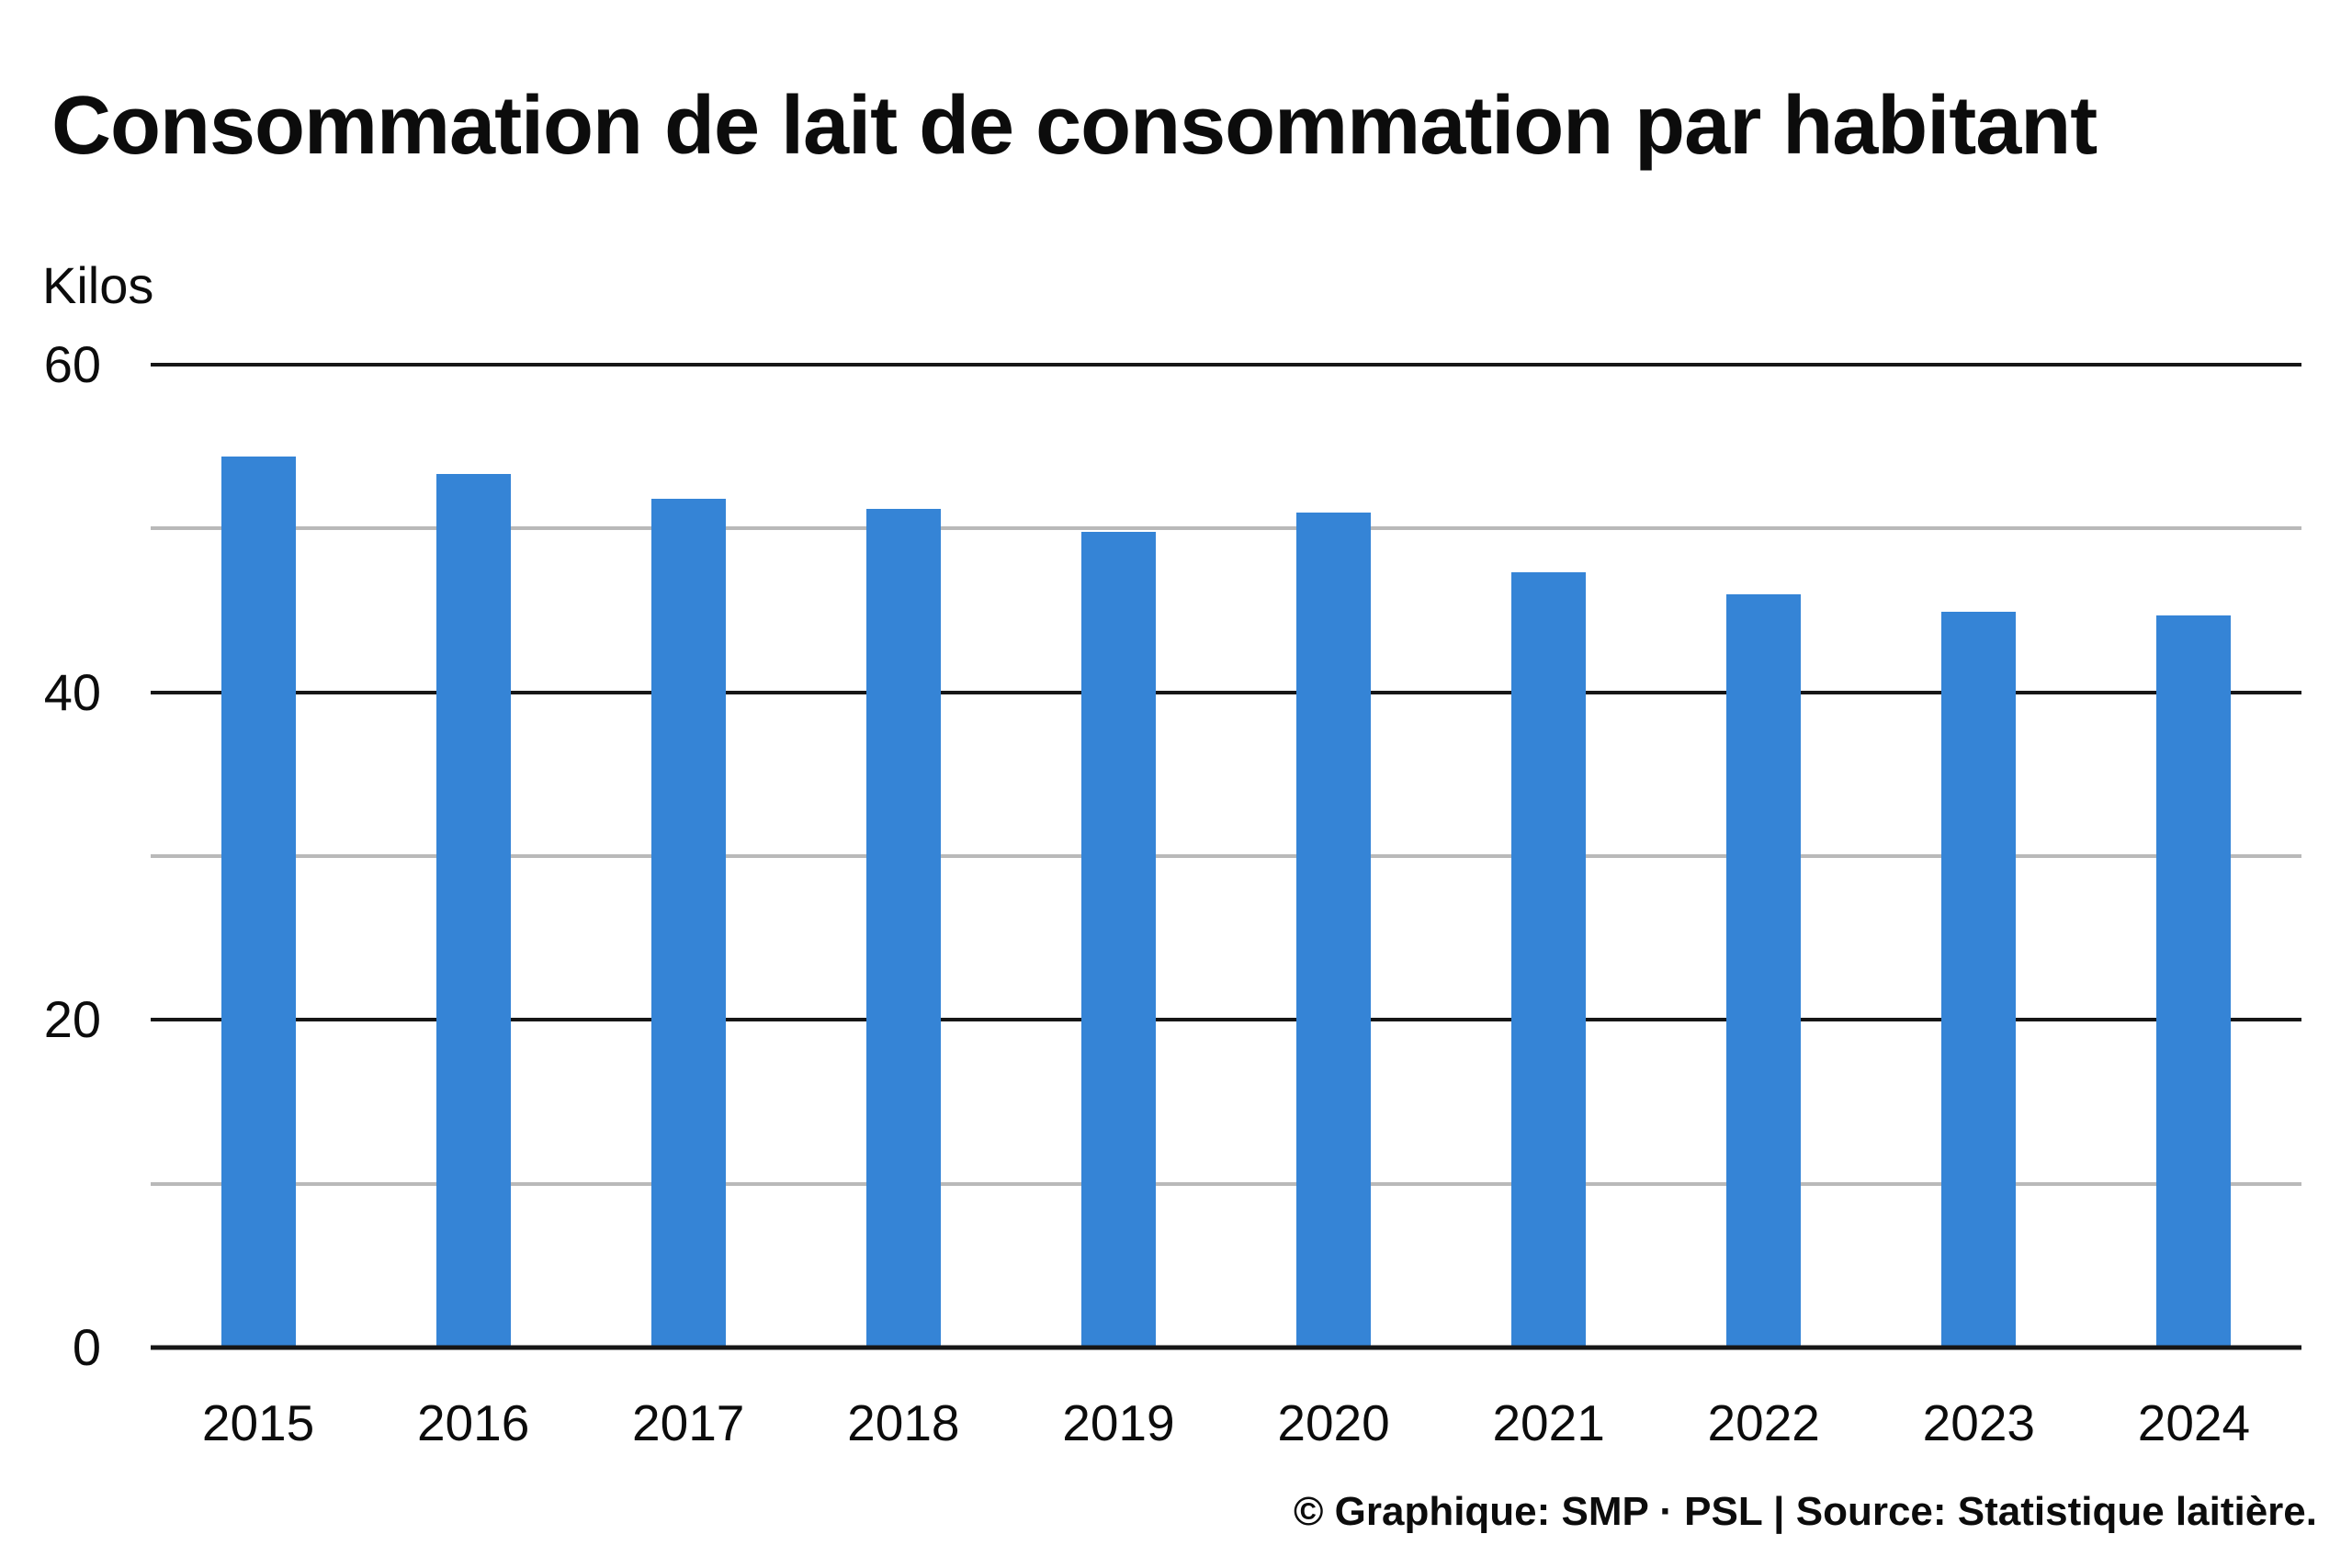 This screenshot has width=2352, height=1568. Describe the element at coordinates (72, 691) in the screenshot. I see `y-tick-label-40: 40` at that location.